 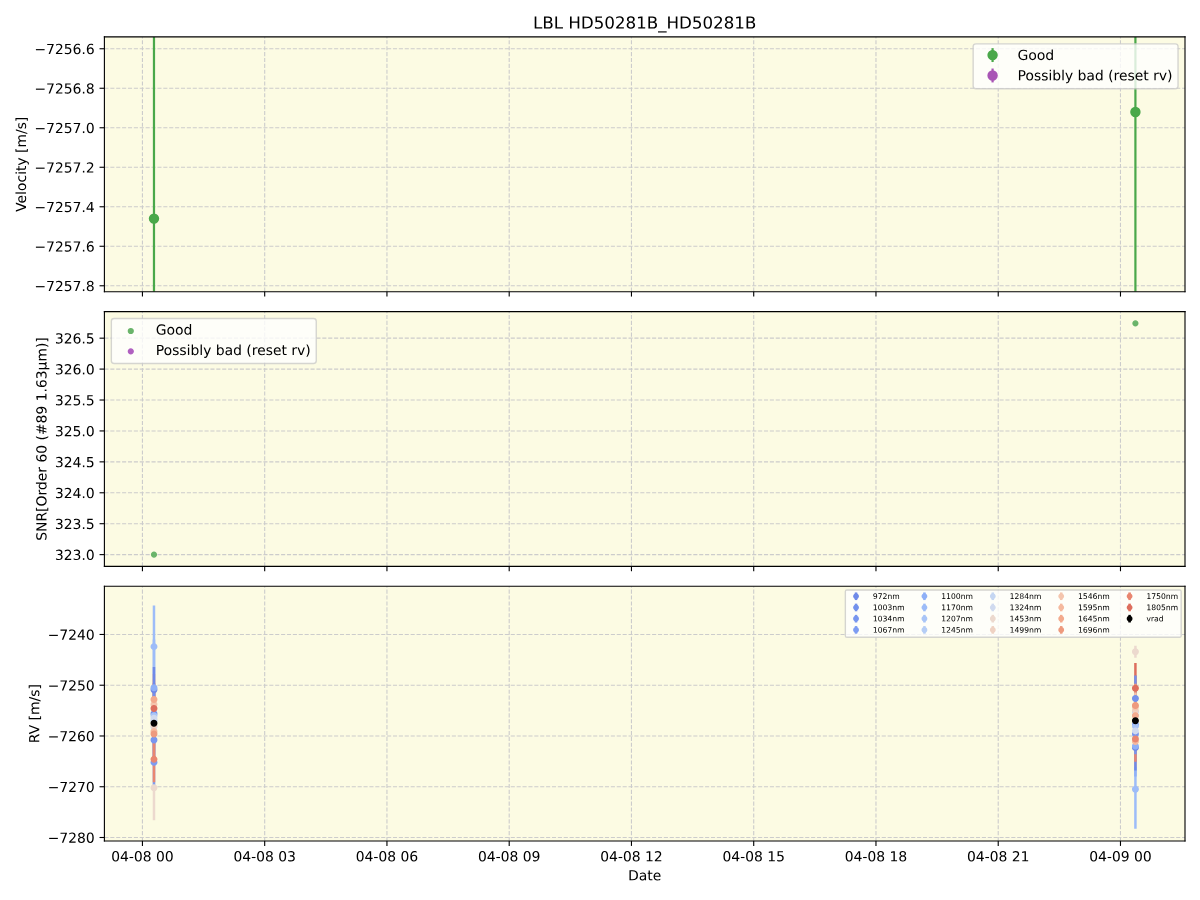 What do you see at coordinates (64, 167) in the screenshot?
I see `y-tick-label: −7257.2` at bounding box center [64, 167].